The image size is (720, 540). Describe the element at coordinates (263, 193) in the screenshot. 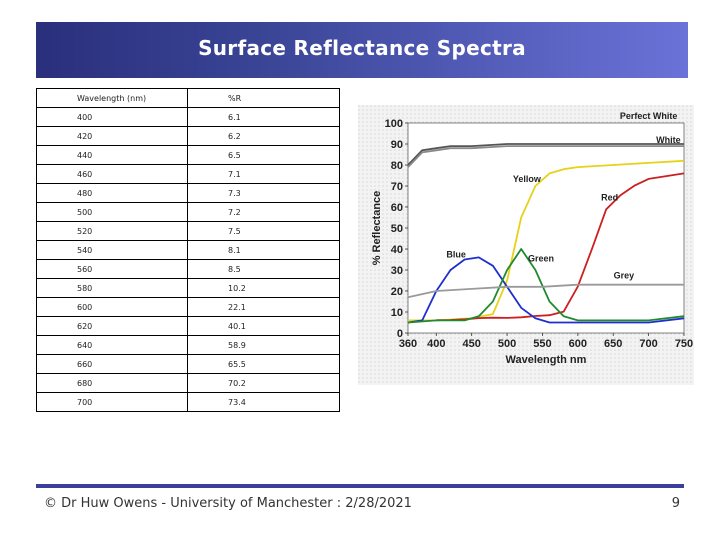

I see `cell-reflectance: 7.3` at that location.